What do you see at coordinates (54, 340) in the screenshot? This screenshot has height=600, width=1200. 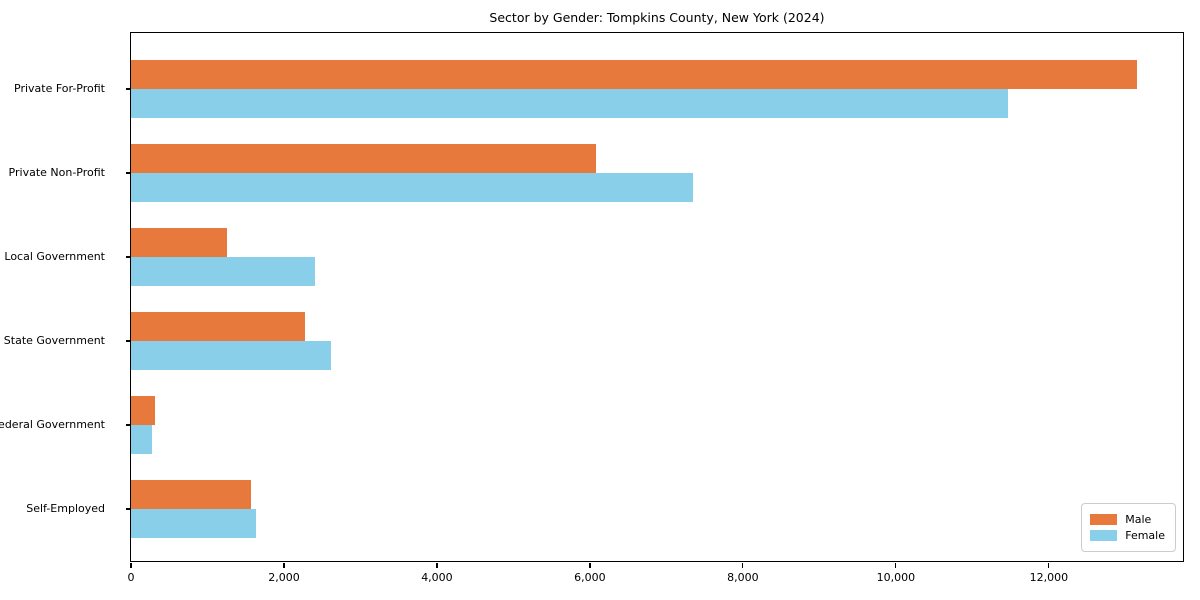 I see `y-tick-label-state-government: State Government` at bounding box center [54, 340].